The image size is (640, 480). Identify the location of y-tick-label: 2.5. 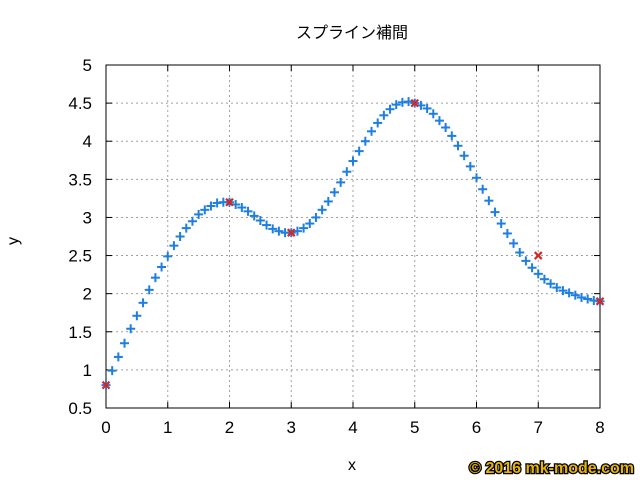
(80, 256).